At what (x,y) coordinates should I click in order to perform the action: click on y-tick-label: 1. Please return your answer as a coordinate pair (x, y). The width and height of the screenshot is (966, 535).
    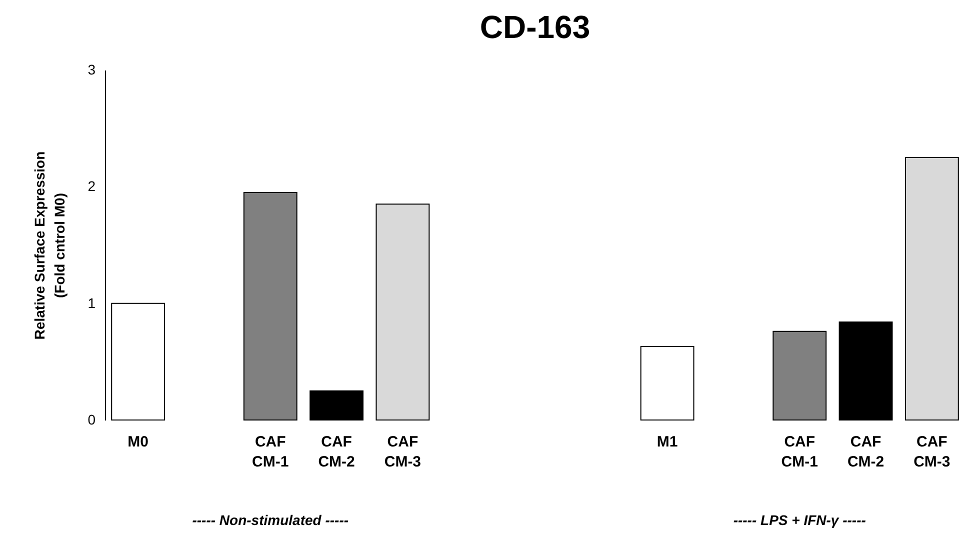
    Looking at the image, I should click on (92, 302).